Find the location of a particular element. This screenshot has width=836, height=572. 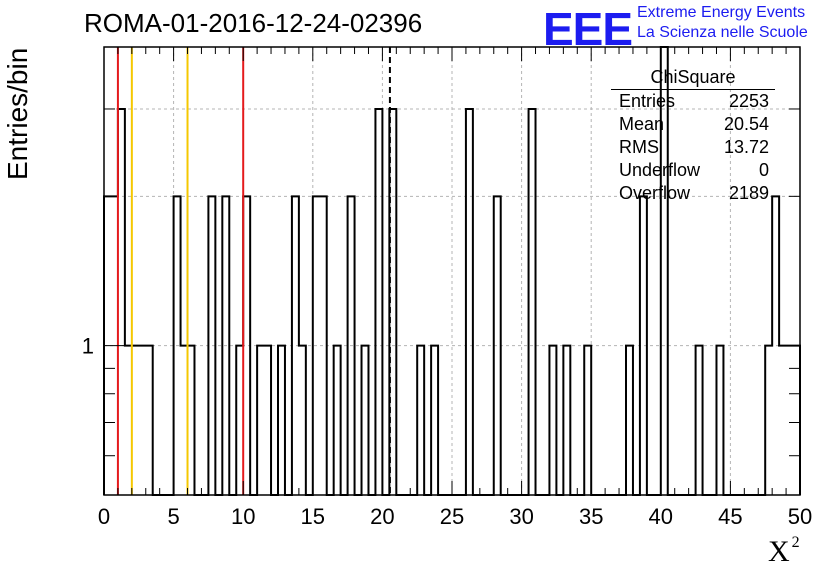

x-tick-label: 35 is located at coordinates (591, 516).